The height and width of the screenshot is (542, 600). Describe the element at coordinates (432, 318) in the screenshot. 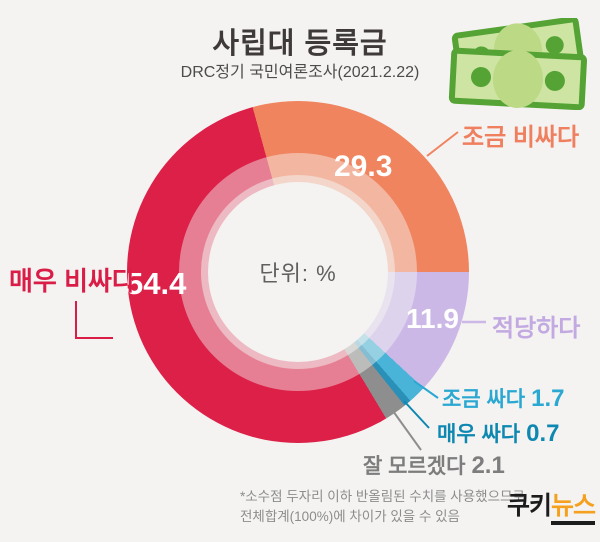

I see `value-jeokdanghada: 11.9` at that location.